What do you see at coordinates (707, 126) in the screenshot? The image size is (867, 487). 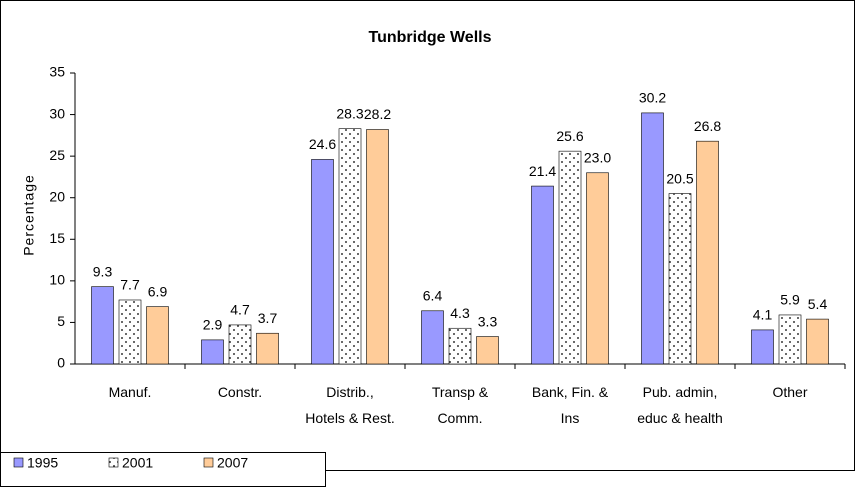 I see `value-label: 26.8` at bounding box center [707, 126].